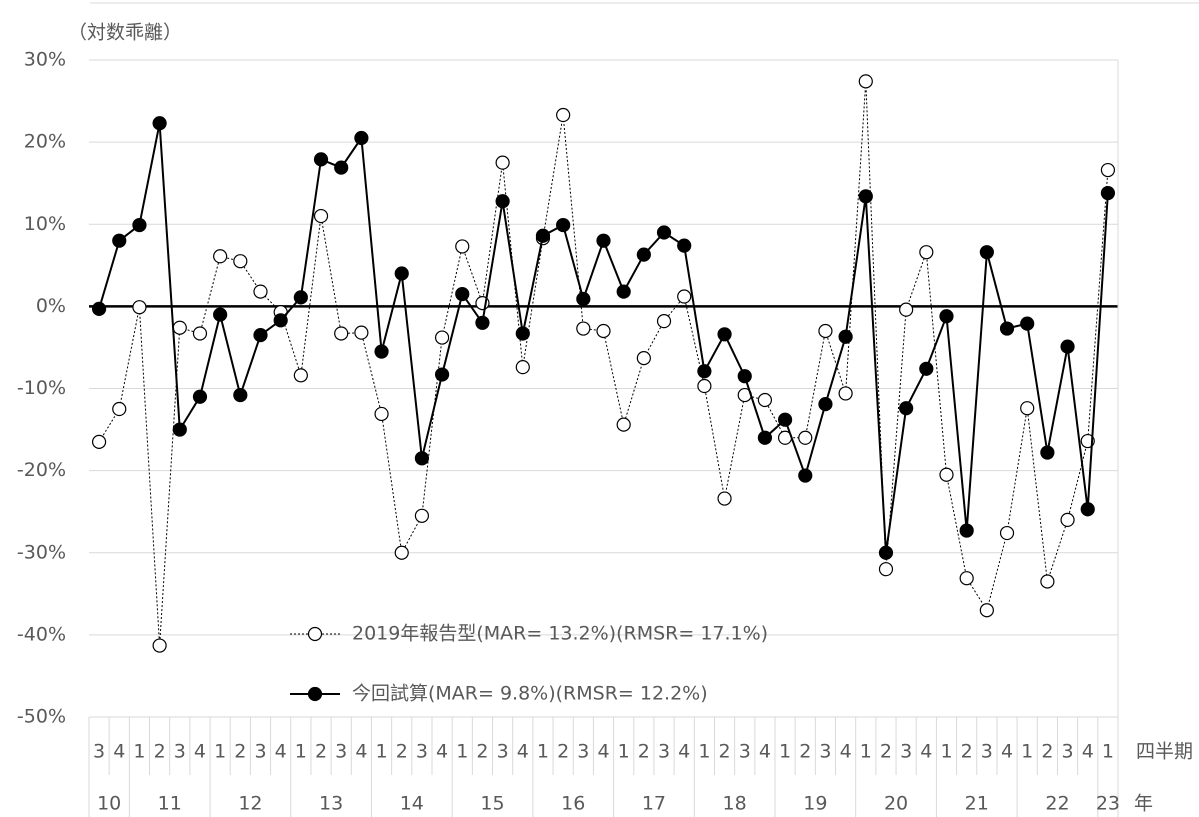 The image size is (1199, 817). What do you see at coordinates (492, 804) in the screenshot?
I see `year-label: 15` at bounding box center [492, 804].